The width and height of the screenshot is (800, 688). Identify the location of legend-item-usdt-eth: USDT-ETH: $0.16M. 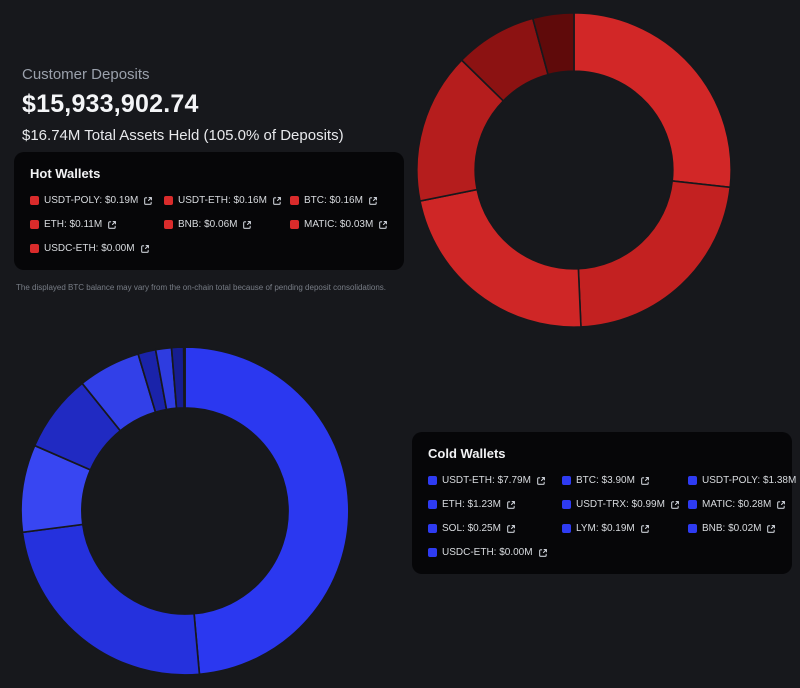
(225, 200).